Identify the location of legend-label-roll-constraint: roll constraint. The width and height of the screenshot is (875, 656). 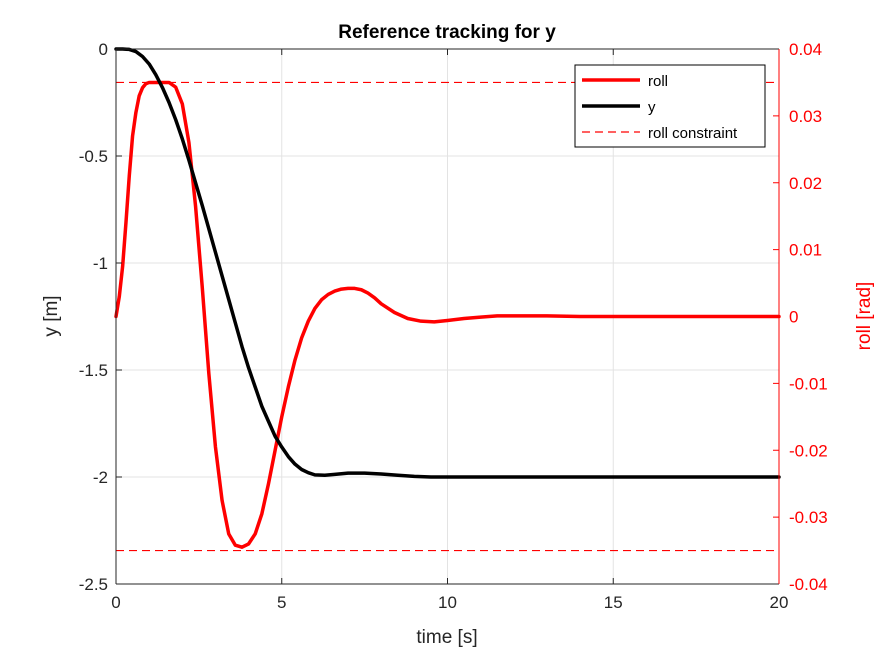
(693, 133).